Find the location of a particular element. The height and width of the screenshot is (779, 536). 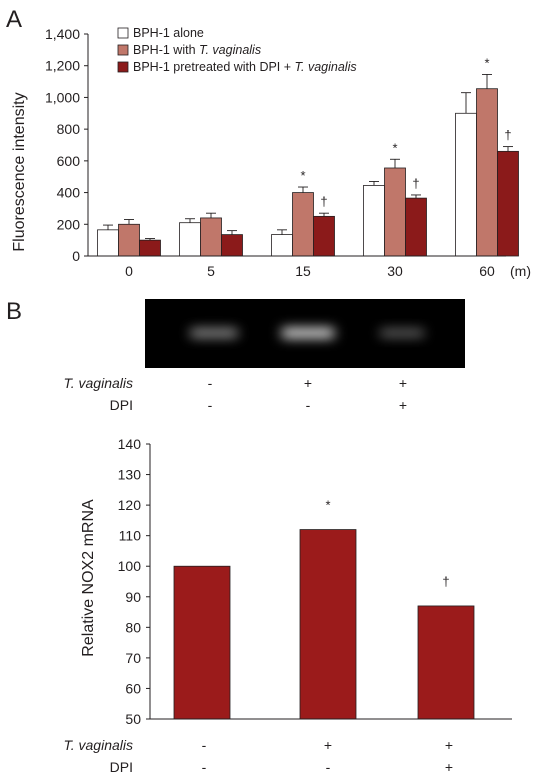

bar-bph1-dpi-tv-t60 is located at coordinates (508, 203).